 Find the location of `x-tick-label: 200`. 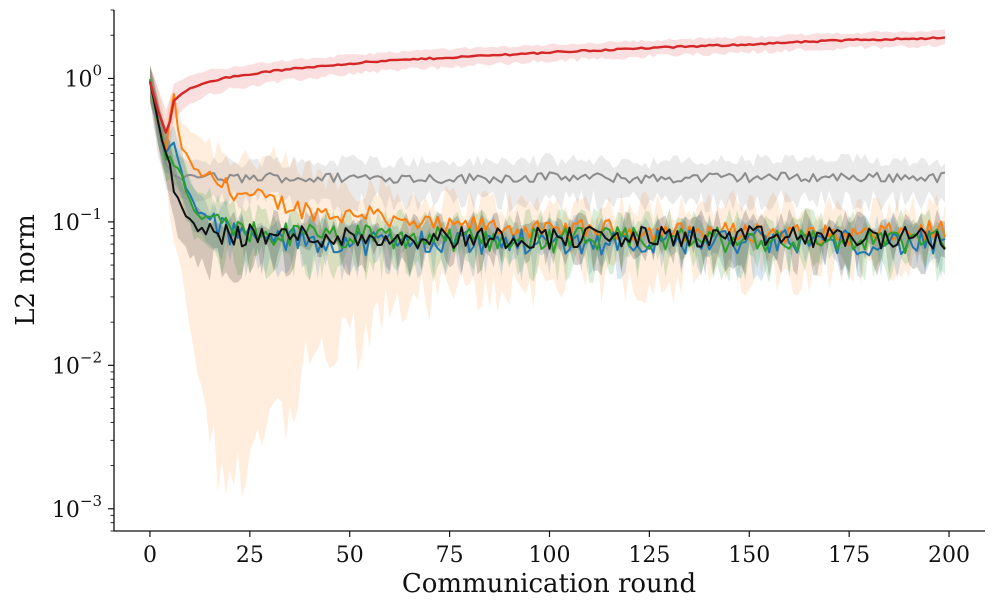

x-tick-label: 200 is located at coordinates (949, 555).